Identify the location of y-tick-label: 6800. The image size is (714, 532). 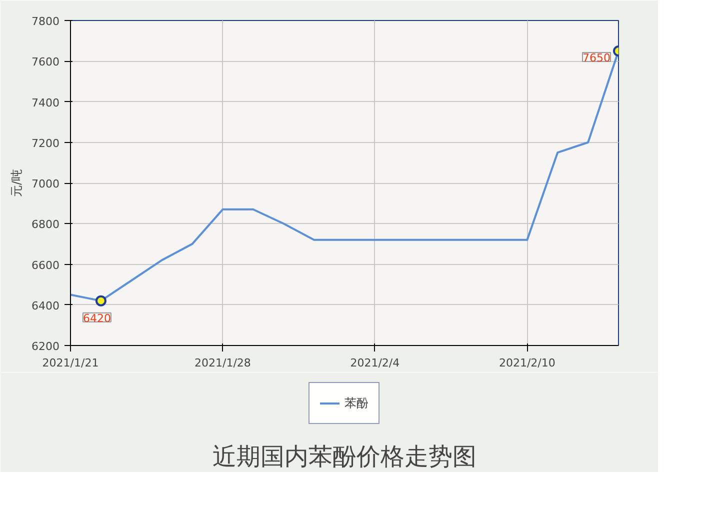
(46, 225).